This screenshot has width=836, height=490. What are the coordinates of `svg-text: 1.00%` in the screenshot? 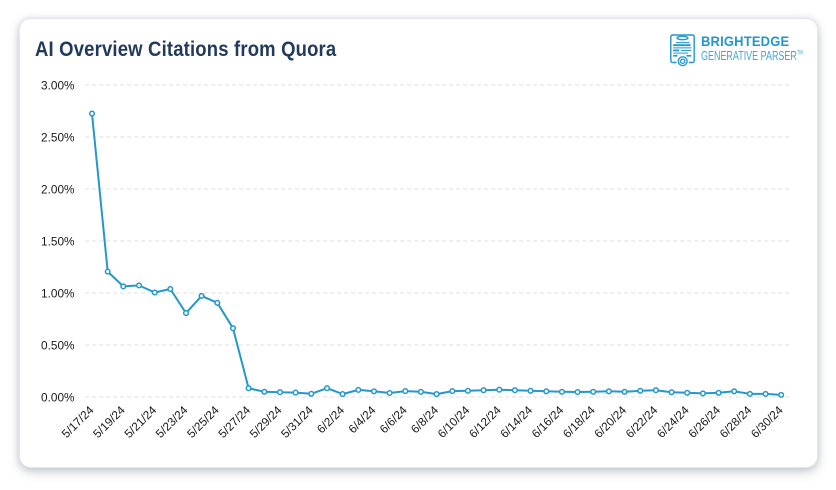 It's located at (58, 293).